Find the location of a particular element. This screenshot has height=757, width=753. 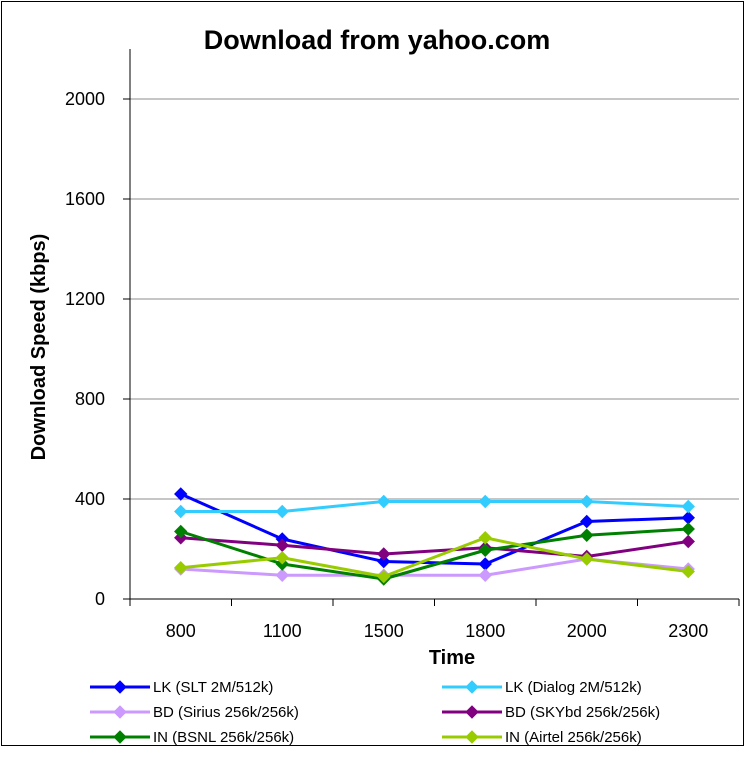

y-tick-label: 400 is located at coordinates (90, 499).